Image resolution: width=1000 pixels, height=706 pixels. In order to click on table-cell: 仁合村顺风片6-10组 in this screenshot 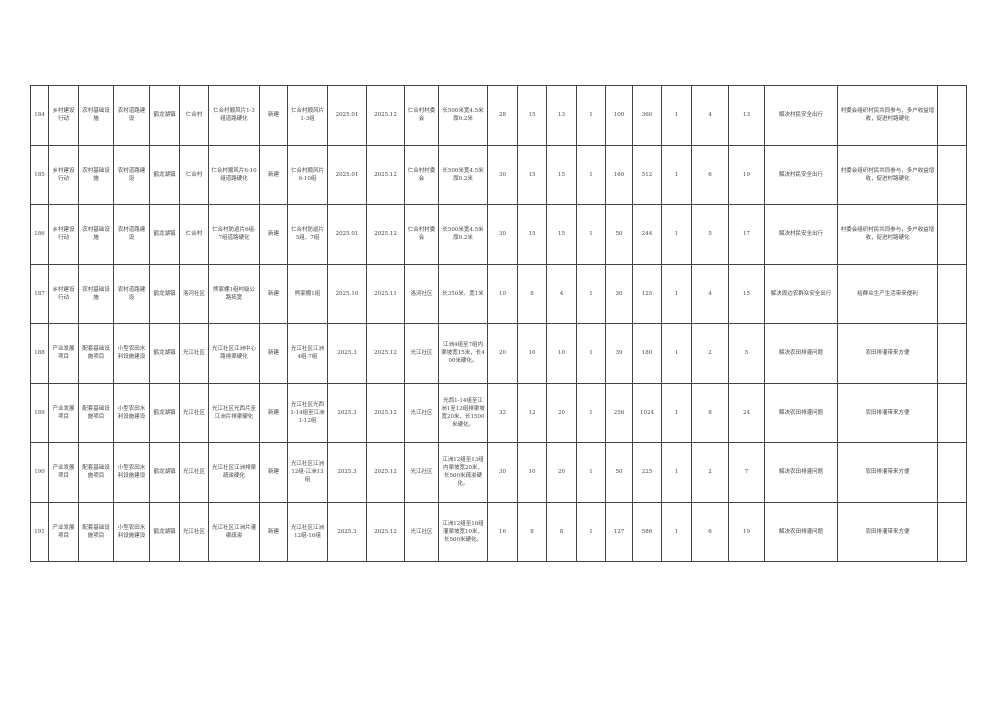, I will do `click(307, 174)`.